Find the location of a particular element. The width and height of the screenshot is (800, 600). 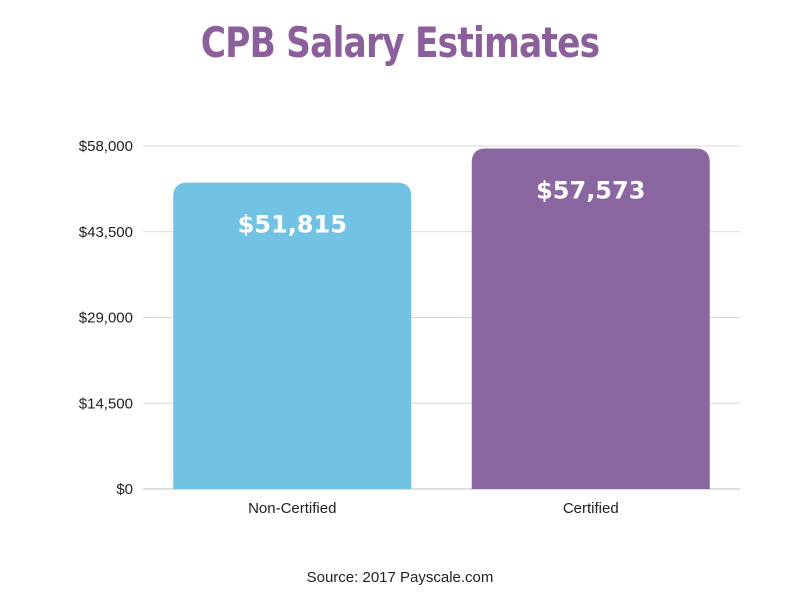

y-axis-ticks: $0 $14,500 $29,000 $43,500 $58,000 is located at coordinates (106, 318).